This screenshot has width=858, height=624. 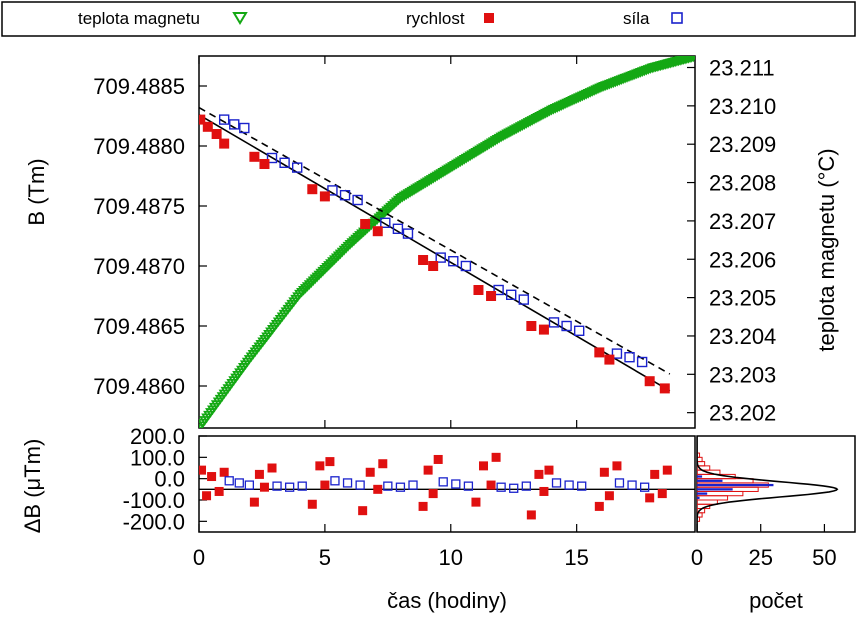 I want to click on legend: teplota magnetu rychlost síla, so click(x=380, y=18).